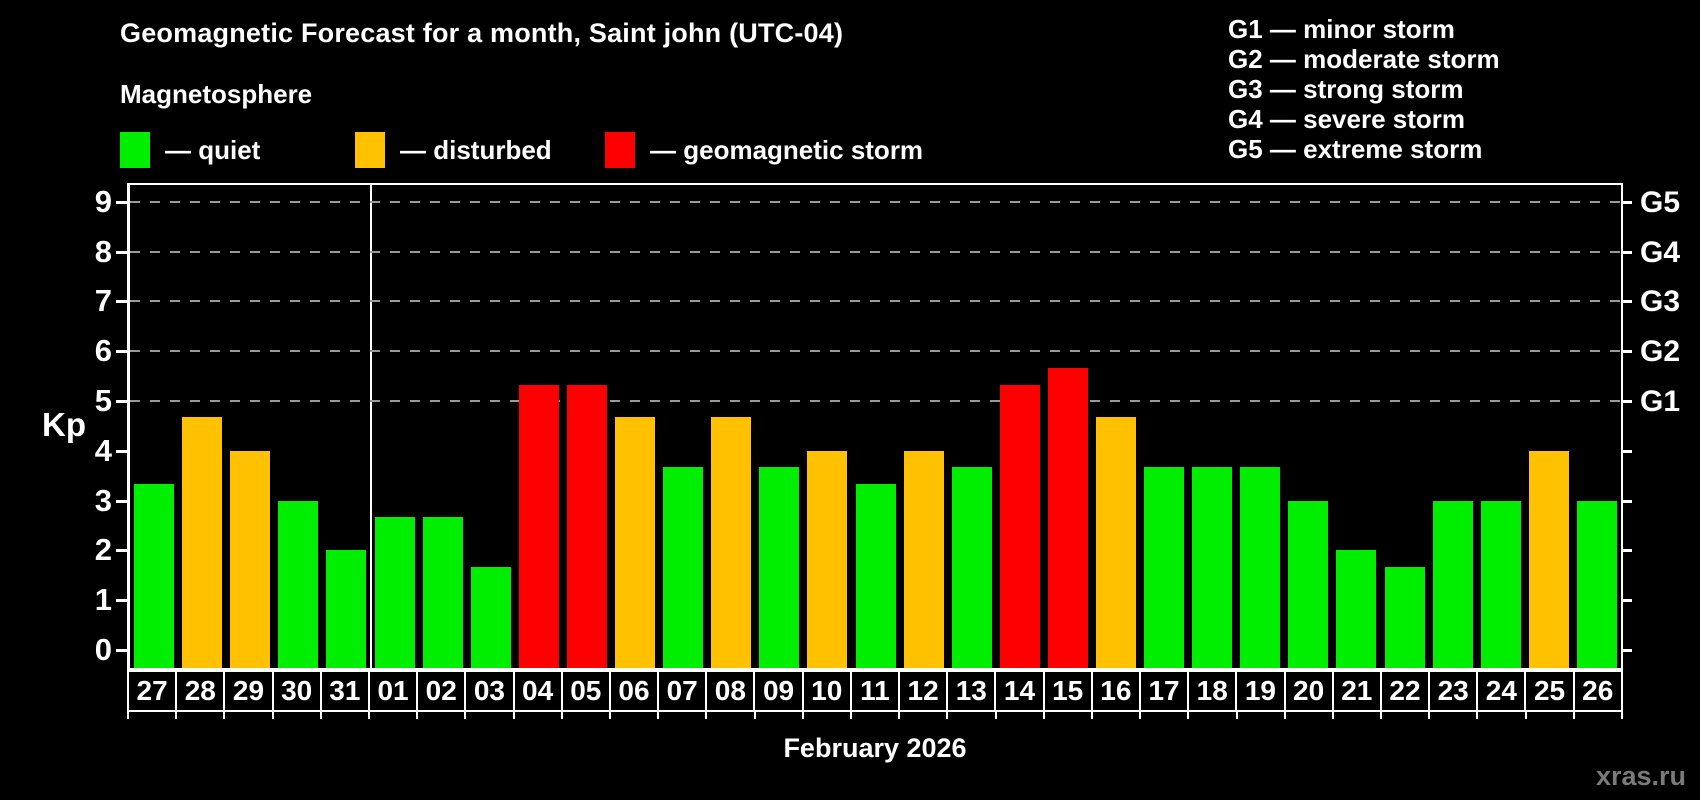 The width and height of the screenshot is (1700, 800). I want to click on storm-color-swatch, so click(620, 150).